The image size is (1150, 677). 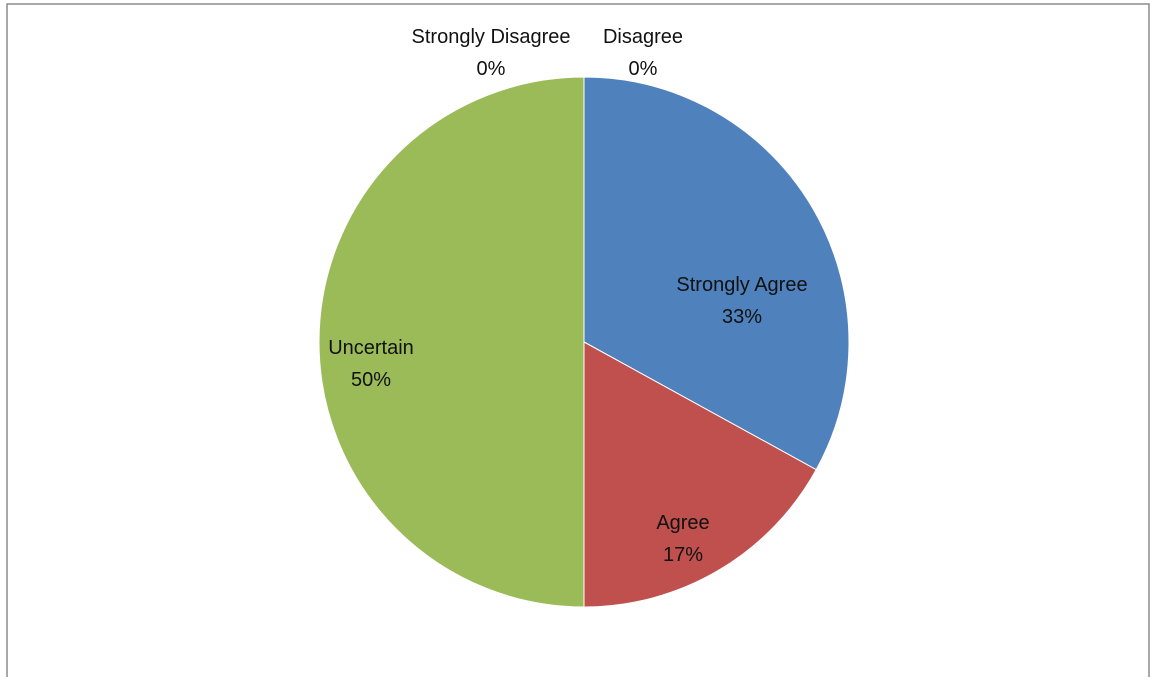 I want to click on slice-name-strongly-disagree: Strongly Disagree, so click(x=491, y=37).